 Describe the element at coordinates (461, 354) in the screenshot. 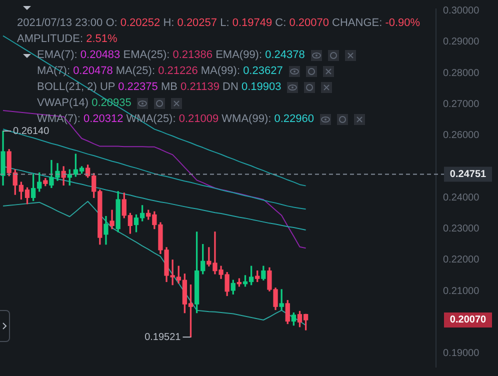

I see `y-tick-label: 0.19000` at that location.